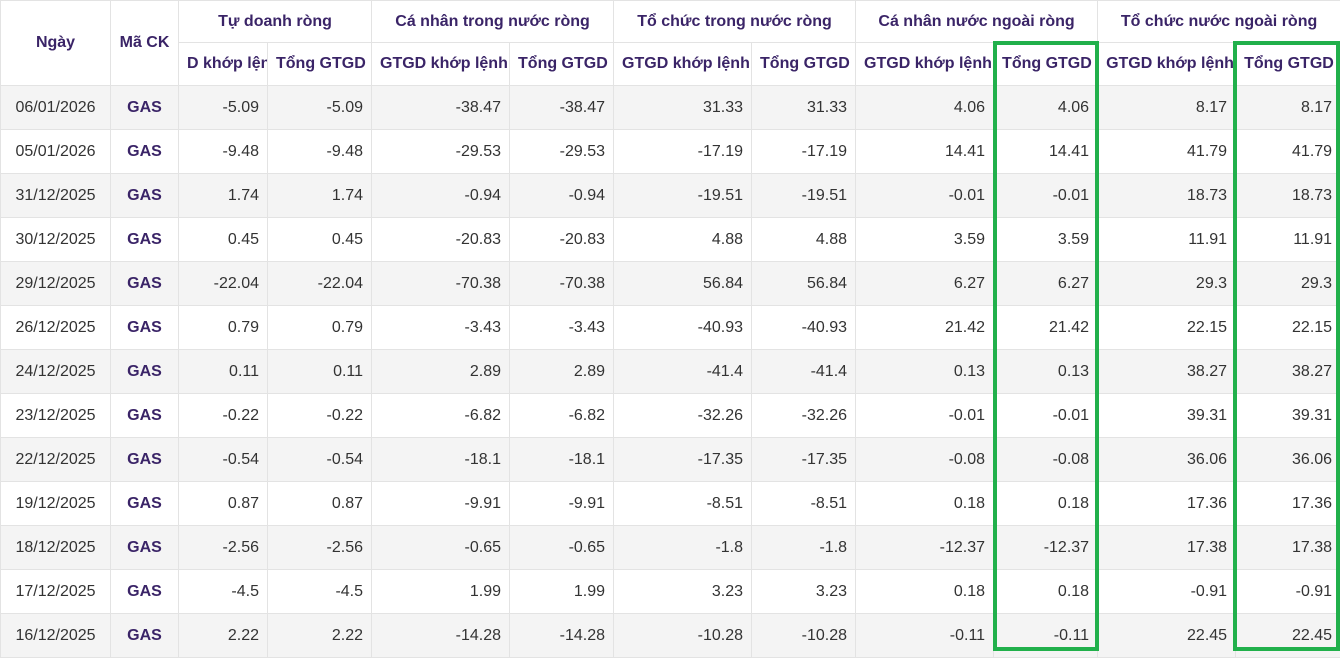  I want to click on cell-domestic-individual-match: -29.53, so click(441, 152).